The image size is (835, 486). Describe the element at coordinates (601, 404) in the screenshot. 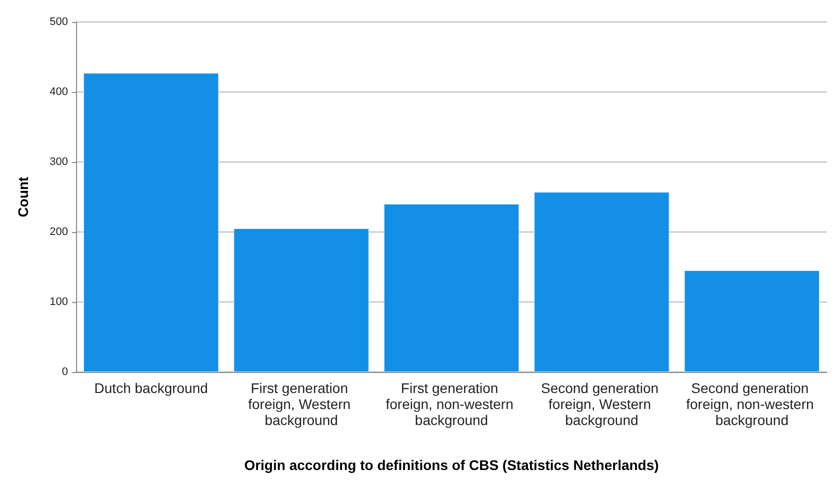

I see `x-tick-label: Second generation foreign, Western background` at that location.